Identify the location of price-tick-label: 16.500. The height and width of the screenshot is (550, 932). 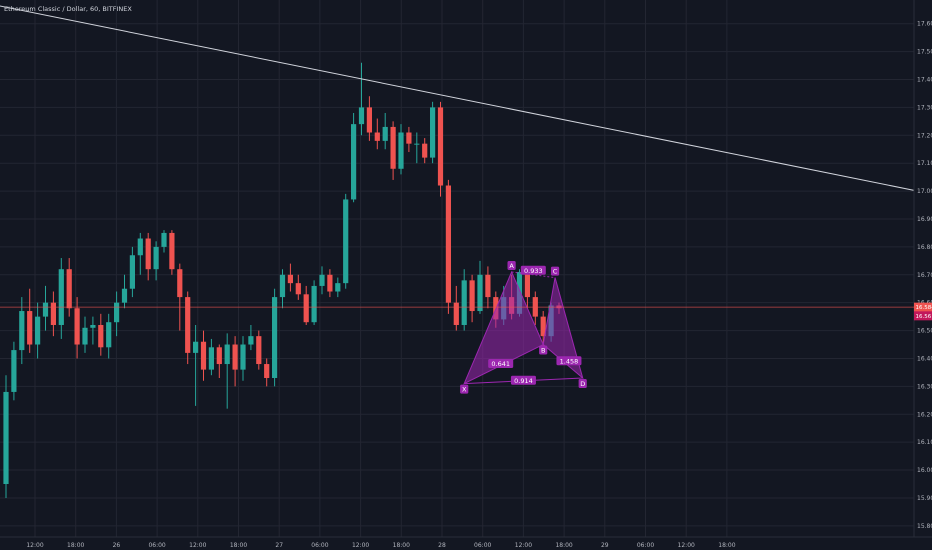
(924, 331).